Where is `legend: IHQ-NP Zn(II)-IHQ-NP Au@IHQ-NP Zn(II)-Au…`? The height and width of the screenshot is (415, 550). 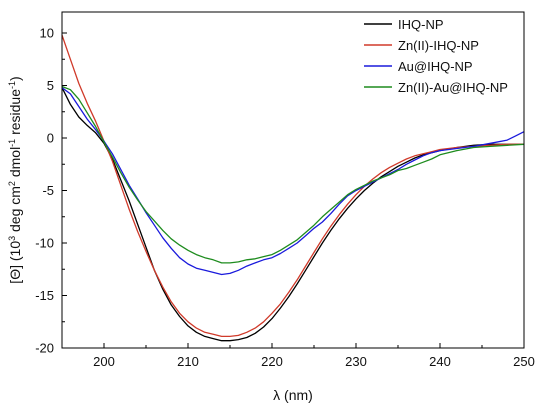 legend: IHQ-NP Zn(II)-IHQ-NP Au@IHQ-NP Zn(II)-Au… is located at coordinates (436, 56).